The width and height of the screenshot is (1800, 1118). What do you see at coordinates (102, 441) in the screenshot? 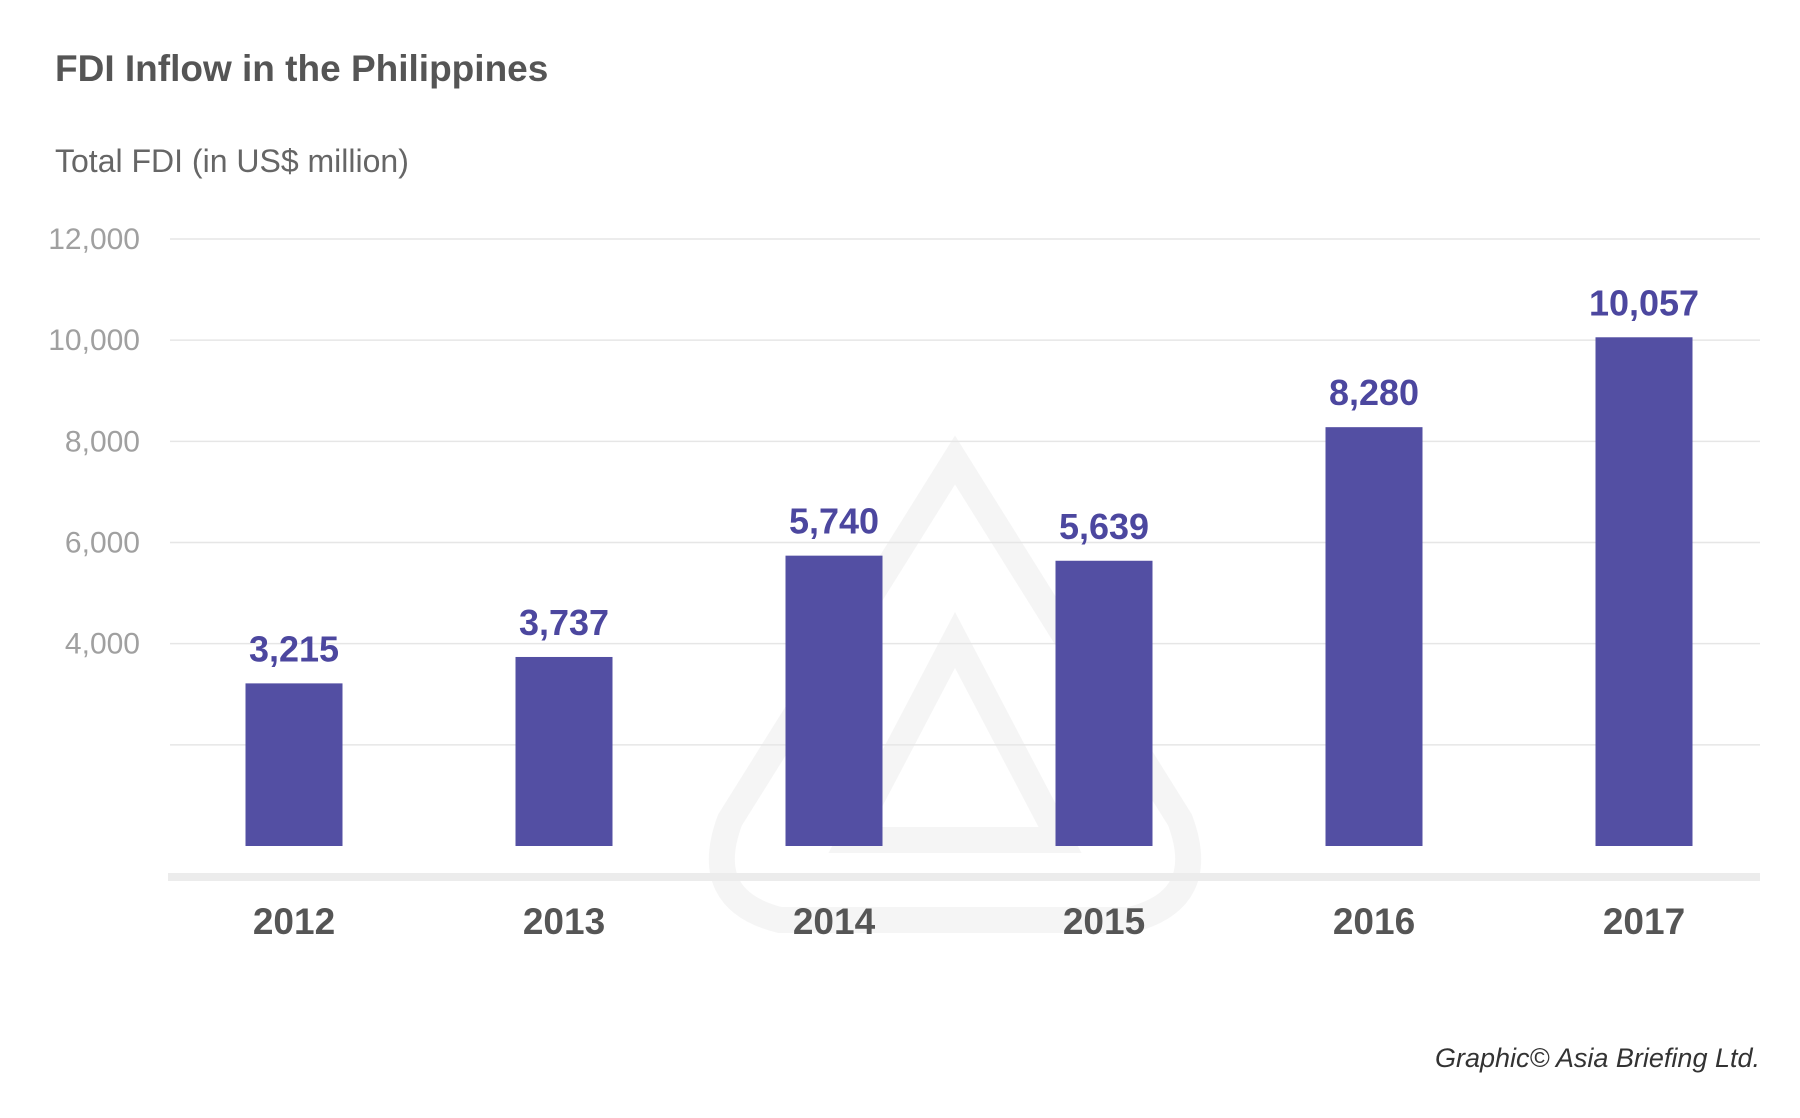
I see `y-tick-label: 8,000` at bounding box center [102, 441].